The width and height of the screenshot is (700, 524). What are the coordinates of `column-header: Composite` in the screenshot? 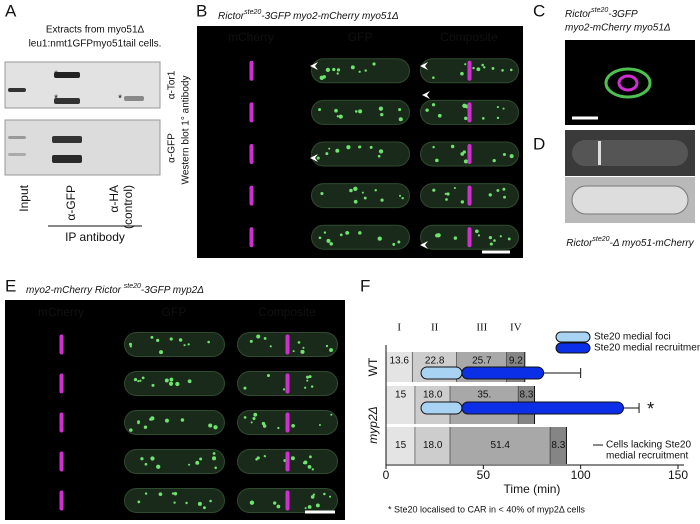 It's located at (469, 37).